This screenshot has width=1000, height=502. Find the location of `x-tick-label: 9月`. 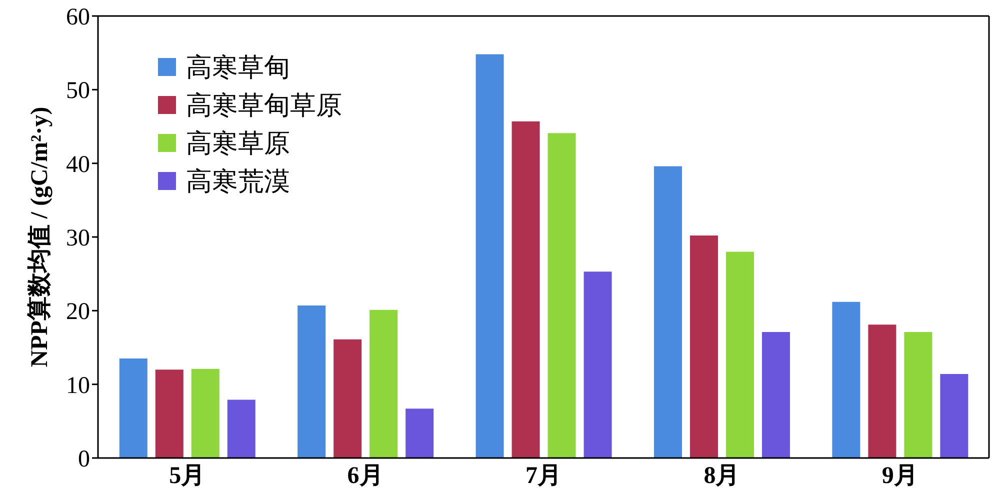

x-tick-label: 9月 is located at coordinates (900, 476).